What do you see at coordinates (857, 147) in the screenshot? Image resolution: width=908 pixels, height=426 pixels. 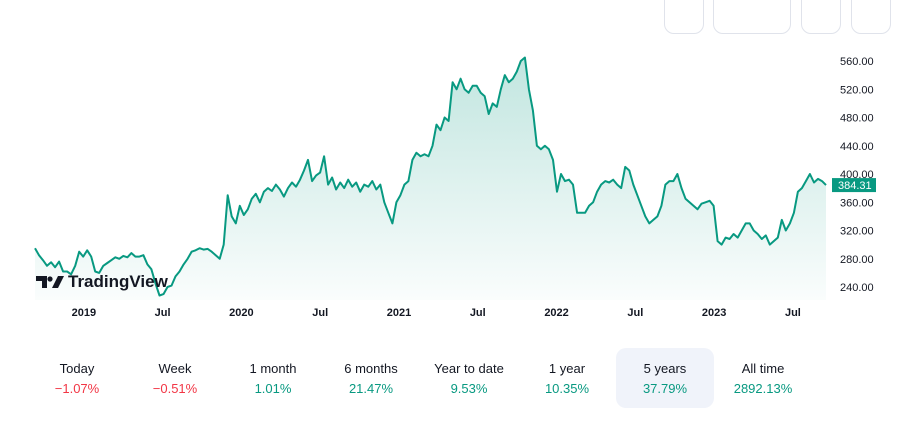 I see `y-tick-label: 440.00` at bounding box center [857, 147].